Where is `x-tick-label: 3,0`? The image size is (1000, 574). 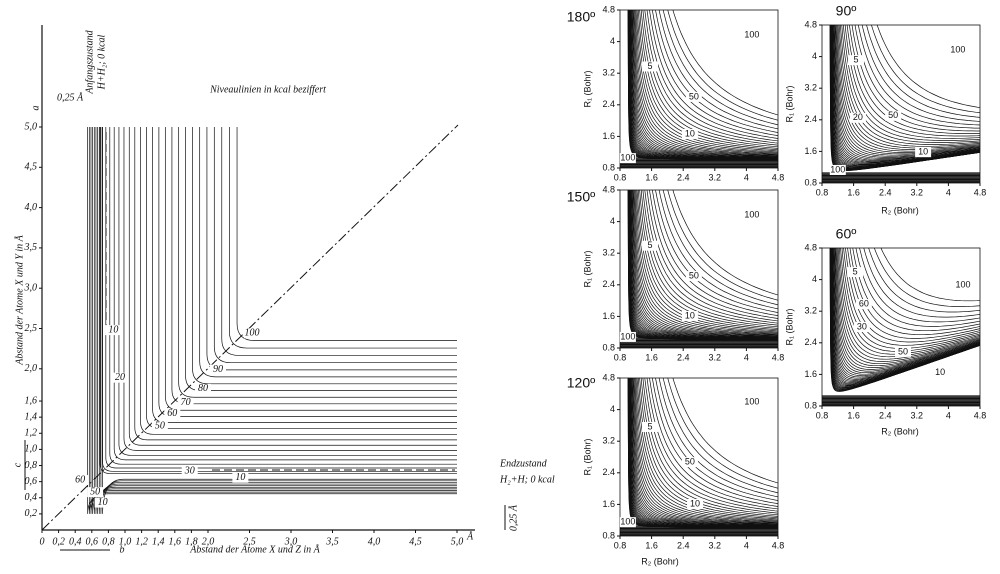 x-tick-label: 3,0 is located at coordinates (291, 541).